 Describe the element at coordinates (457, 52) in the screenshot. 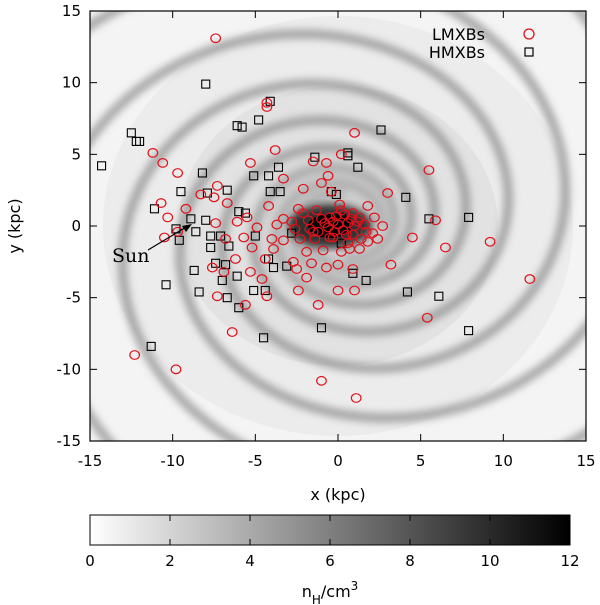

I see `legend-label-hmxb: HMXBs` at that location.